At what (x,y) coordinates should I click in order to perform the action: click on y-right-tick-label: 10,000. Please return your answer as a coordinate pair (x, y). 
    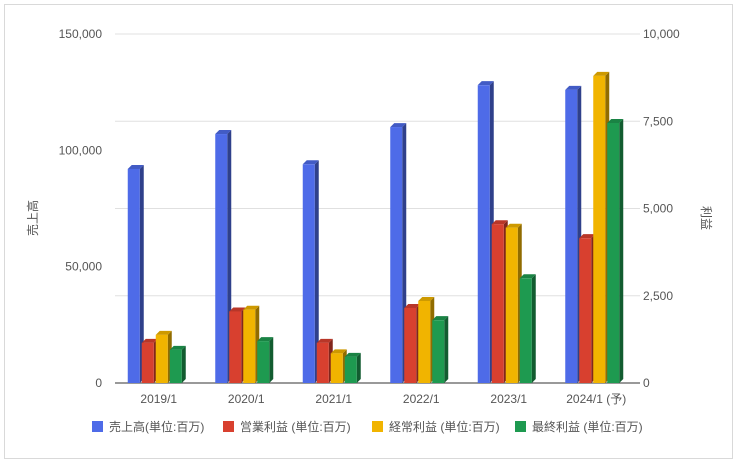
    Looking at the image, I should click on (661, 34).